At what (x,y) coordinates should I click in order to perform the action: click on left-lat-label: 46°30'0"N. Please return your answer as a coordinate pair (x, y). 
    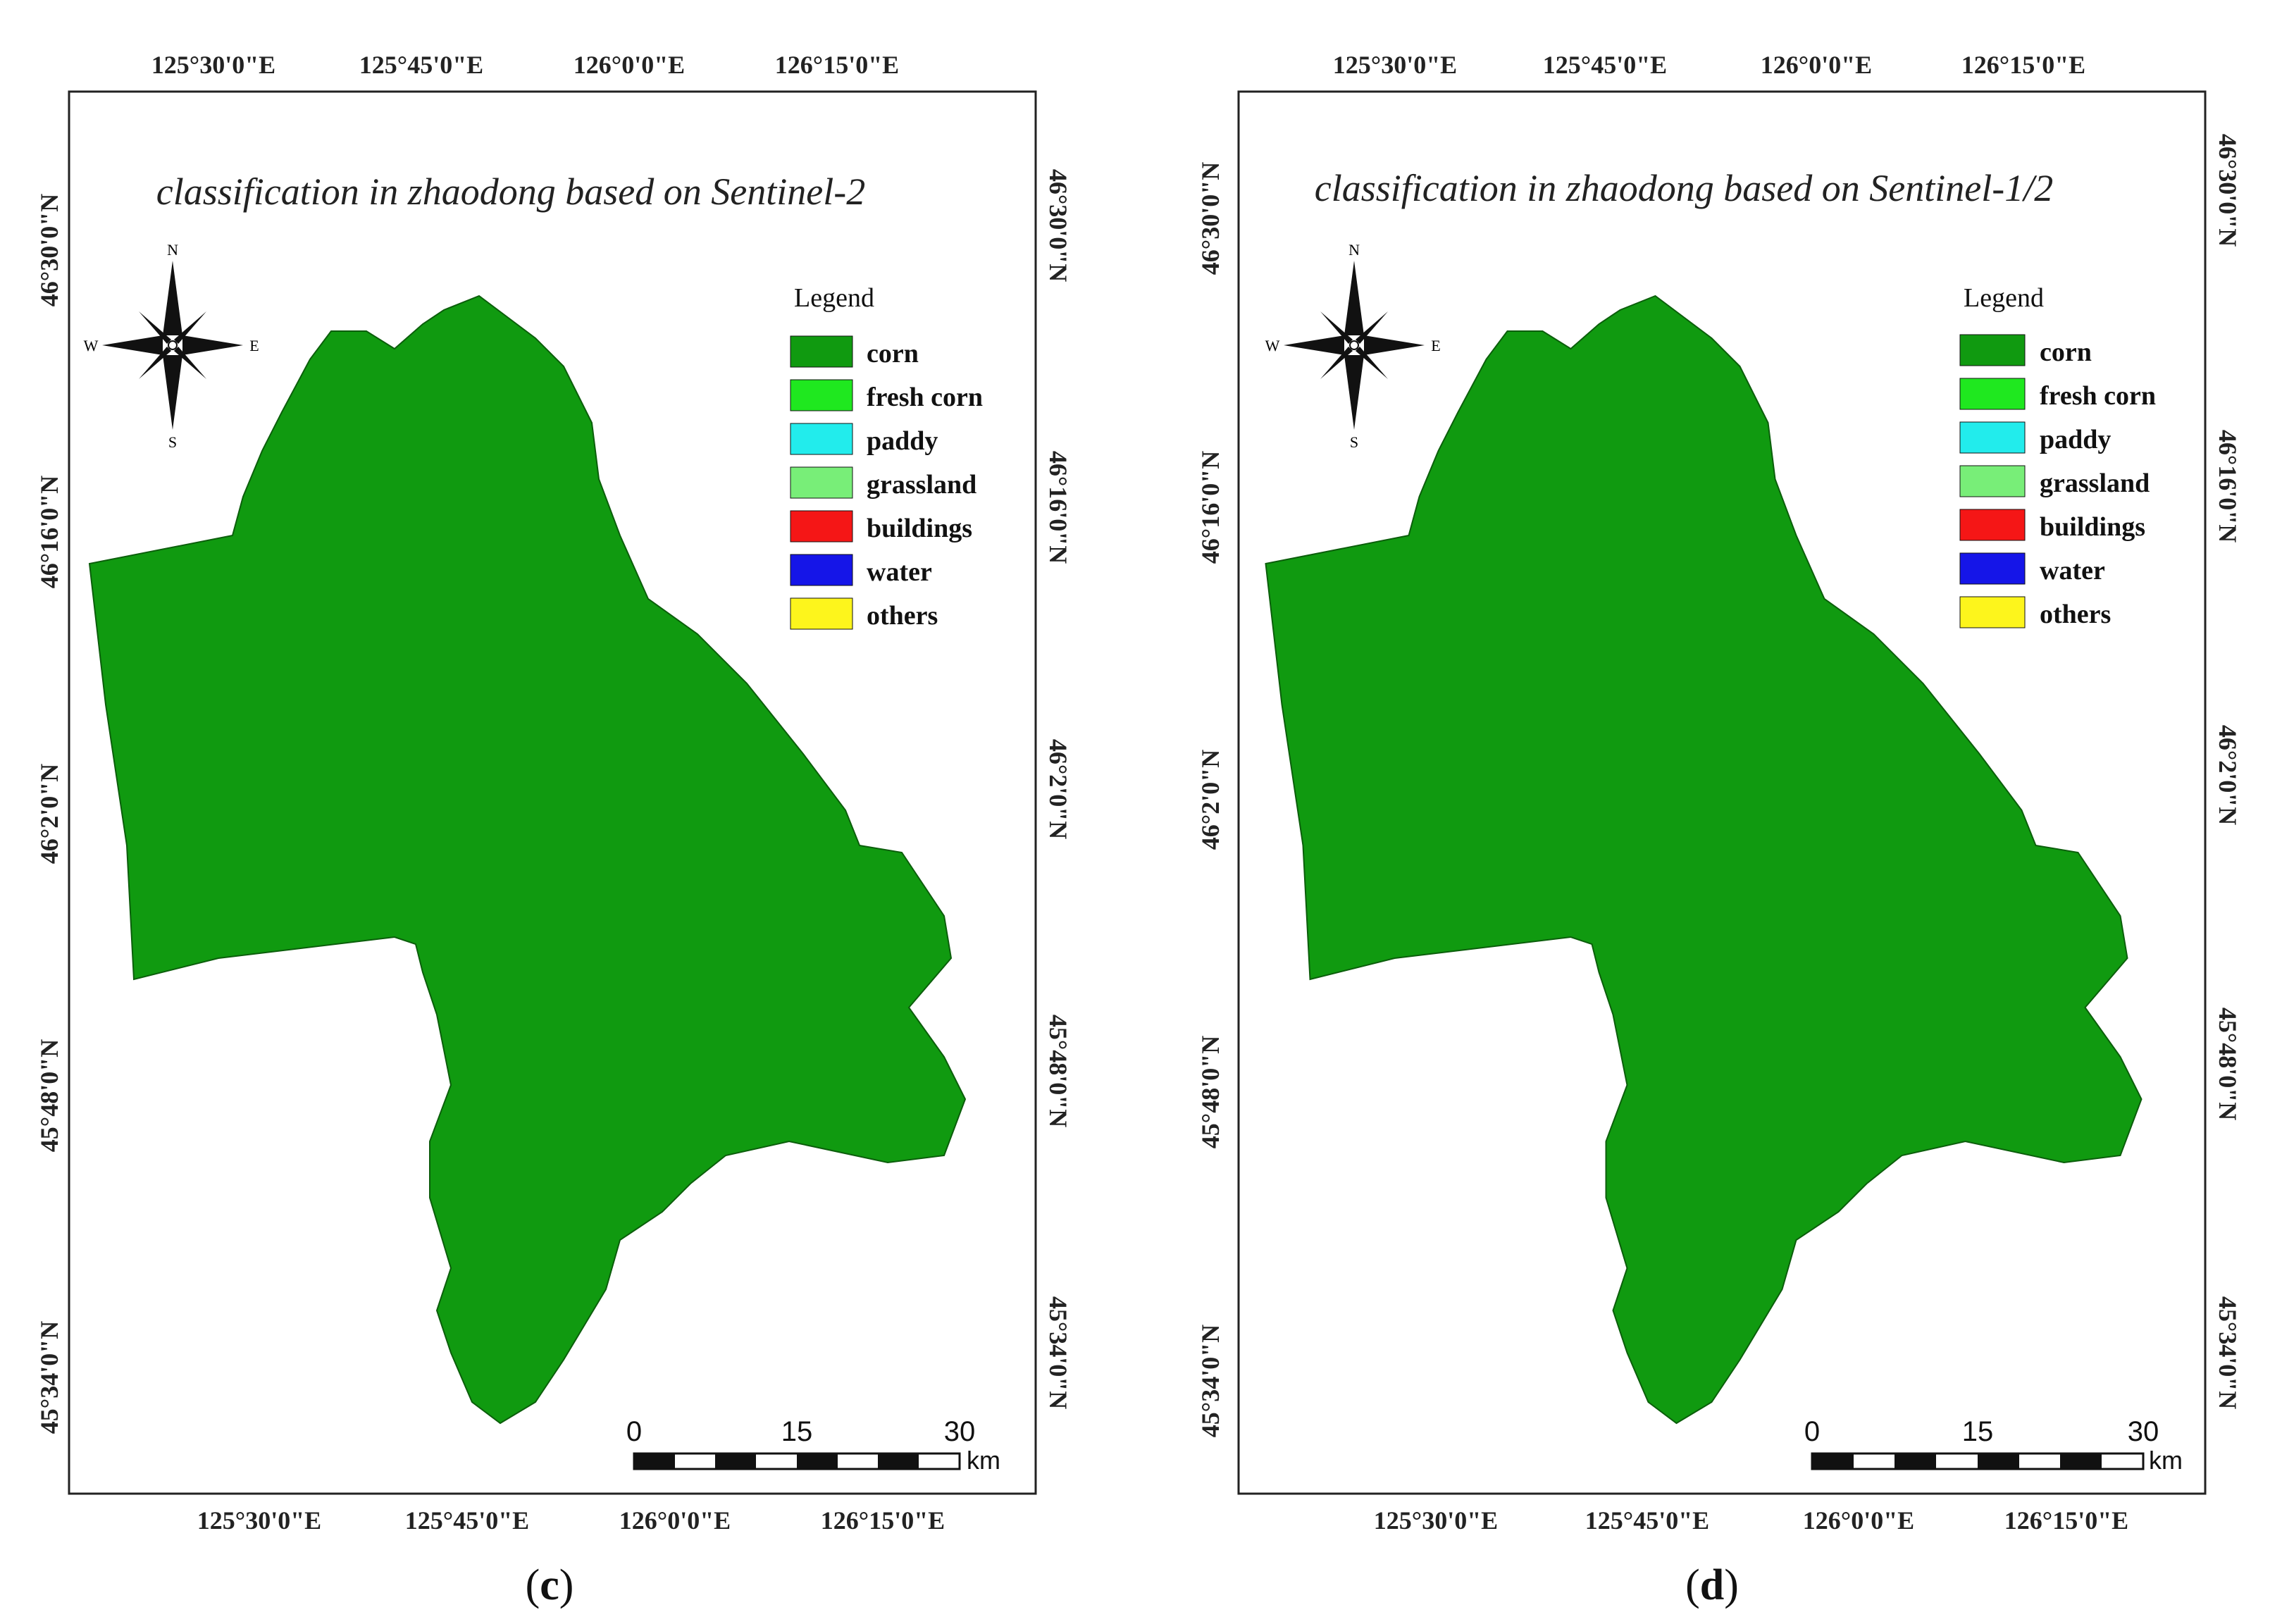
    Looking at the image, I should click on (49, 250).